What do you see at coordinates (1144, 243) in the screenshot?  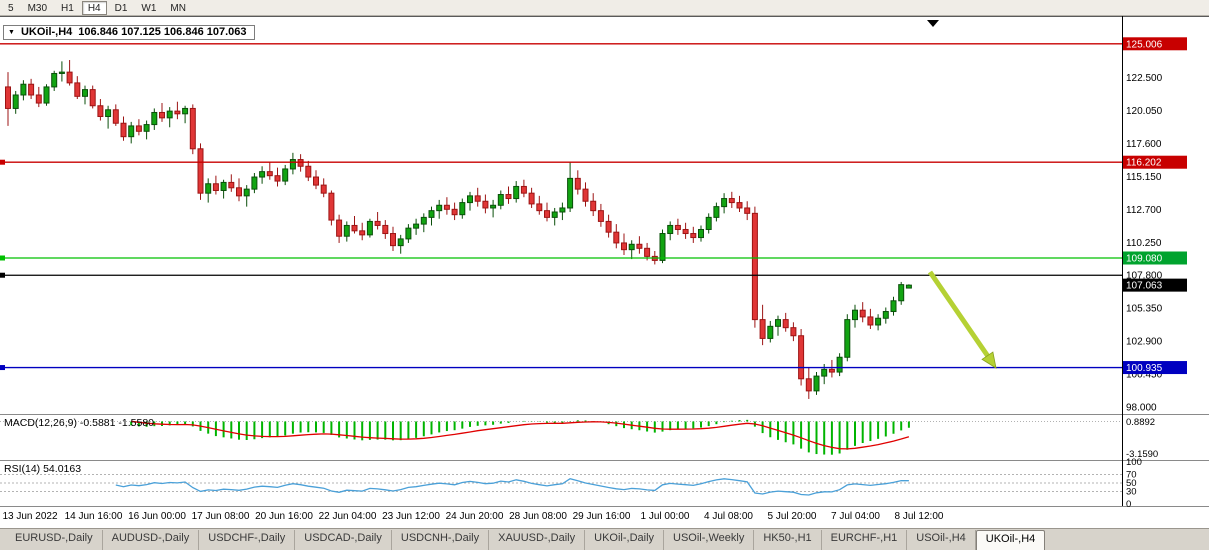 I see `svg-text: 110.250` at bounding box center [1144, 243].